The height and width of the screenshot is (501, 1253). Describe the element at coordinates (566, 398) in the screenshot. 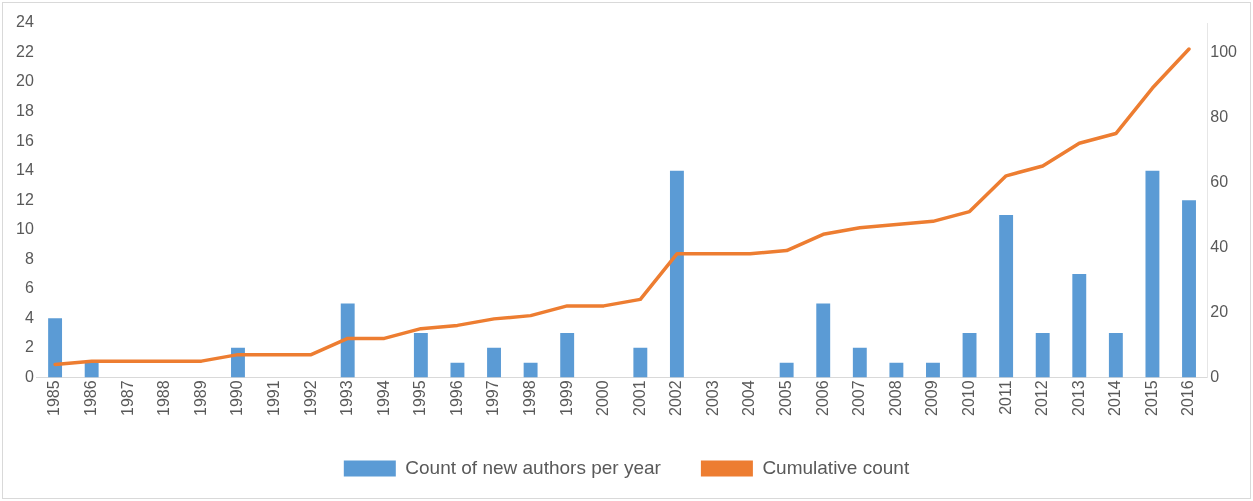

I see `x-tick-label: 1999` at that location.